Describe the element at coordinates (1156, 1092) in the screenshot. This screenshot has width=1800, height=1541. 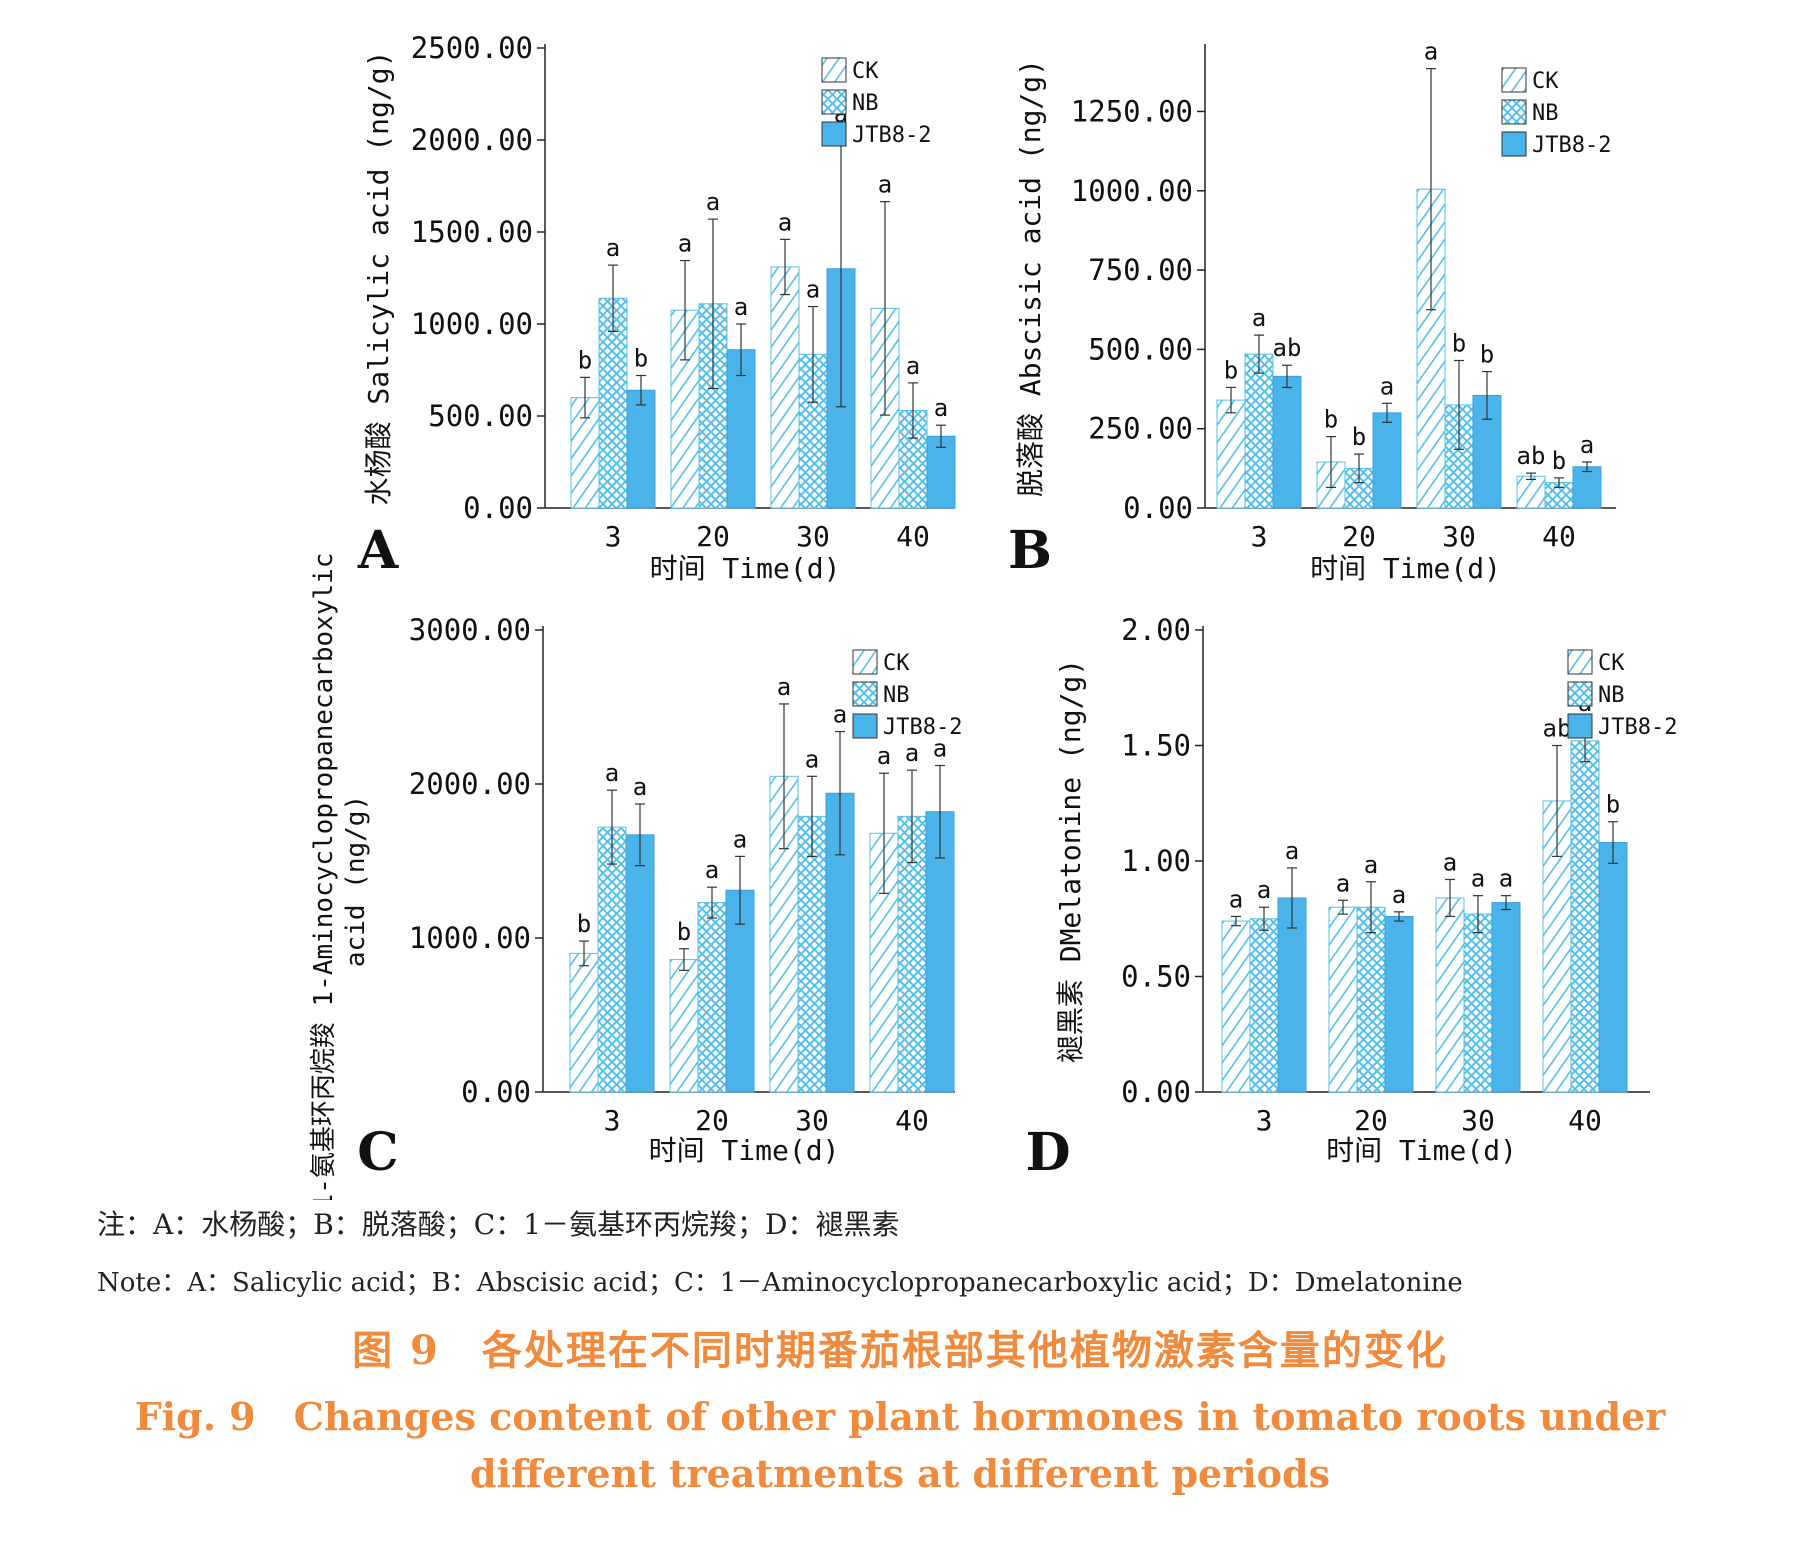
I see `panel-d-y-tick-label: 0.00` at that location.